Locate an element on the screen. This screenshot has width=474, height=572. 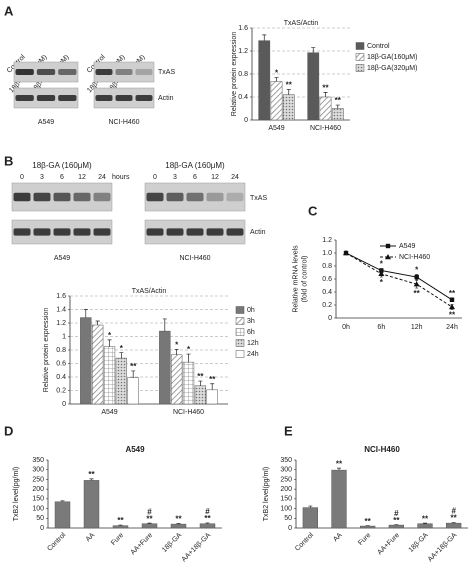
y-tick-label: 0.6 is located at coordinates (327, 279).